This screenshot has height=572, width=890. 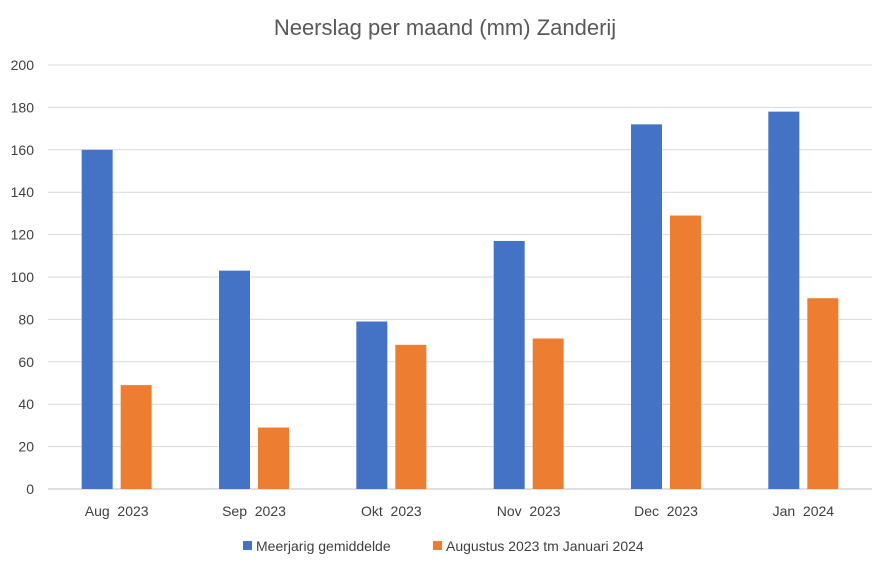 What do you see at coordinates (666, 511) in the screenshot?
I see `x-tick-label: Dec 2023` at bounding box center [666, 511].